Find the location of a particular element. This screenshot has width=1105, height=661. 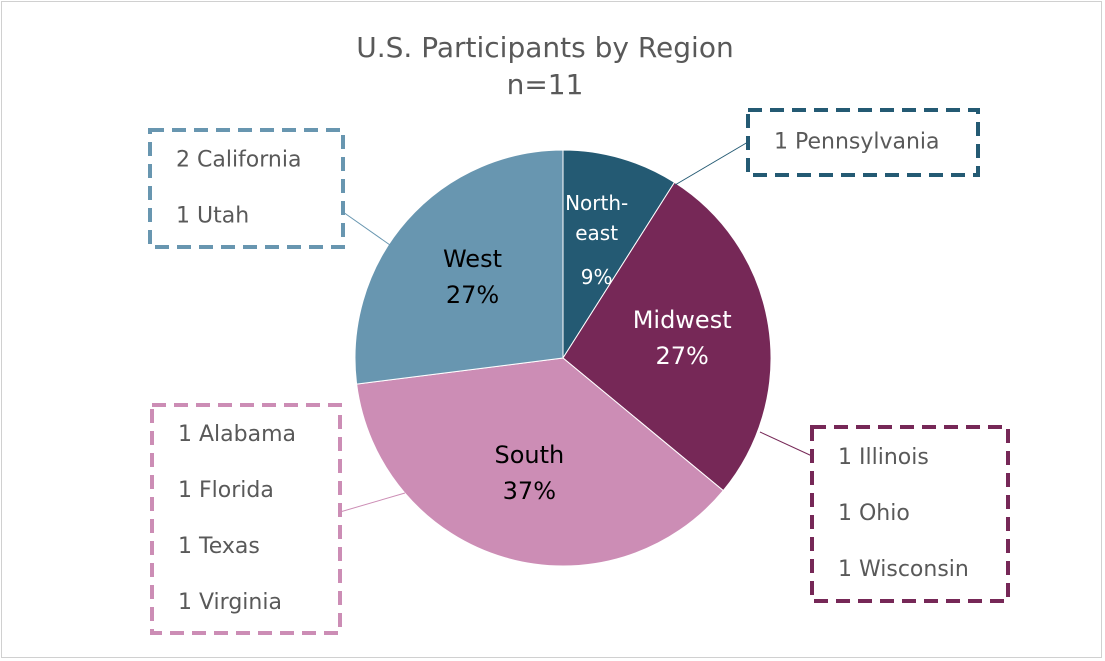

callout-text: 1 Wisconsin is located at coordinates (903, 569).